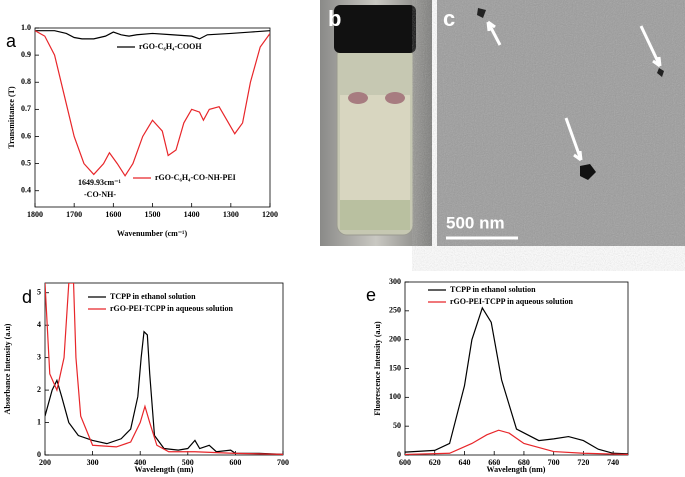  Describe the element at coordinates (152, 233) in the screenshot. I see `x-axis-label: Wavenumber (cm⁻¹)` at that location.